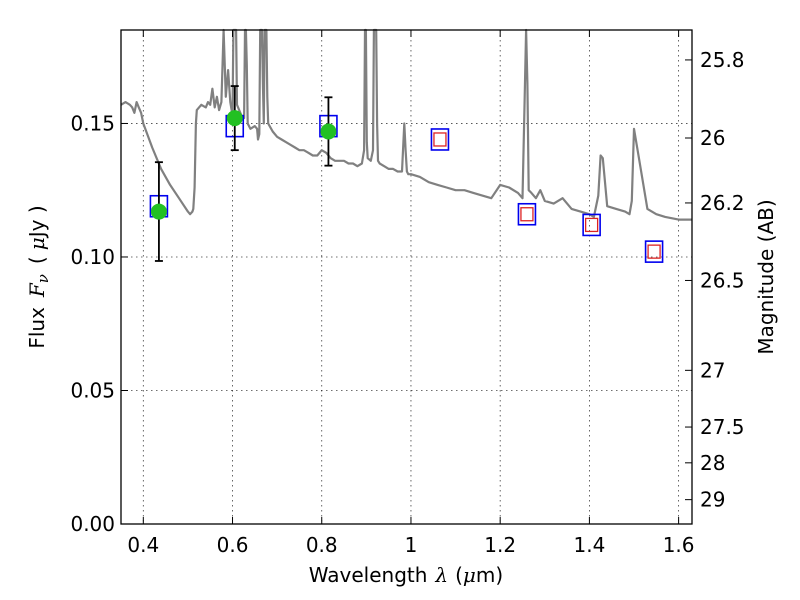  Describe the element at coordinates (92, 123) in the screenshot. I see `y-tick-label: 0.15` at that location.